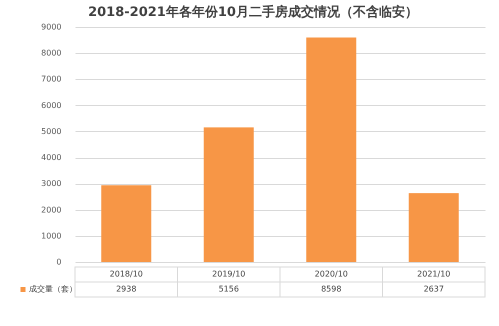  What do you see at coordinates (433, 274) in the screenshot?
I see `x-tick-label: 2021/10` at bounding box center [433, 274].